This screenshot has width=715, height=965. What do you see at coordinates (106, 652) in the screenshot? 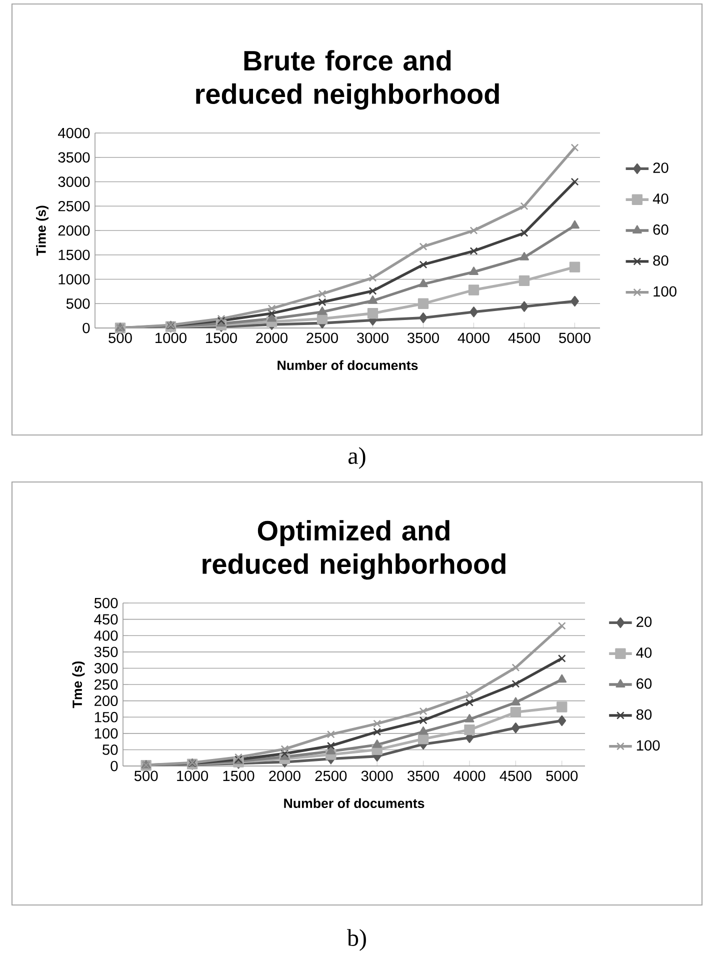
I see `y-tick-label: 350` at bounding box center [106, 652].